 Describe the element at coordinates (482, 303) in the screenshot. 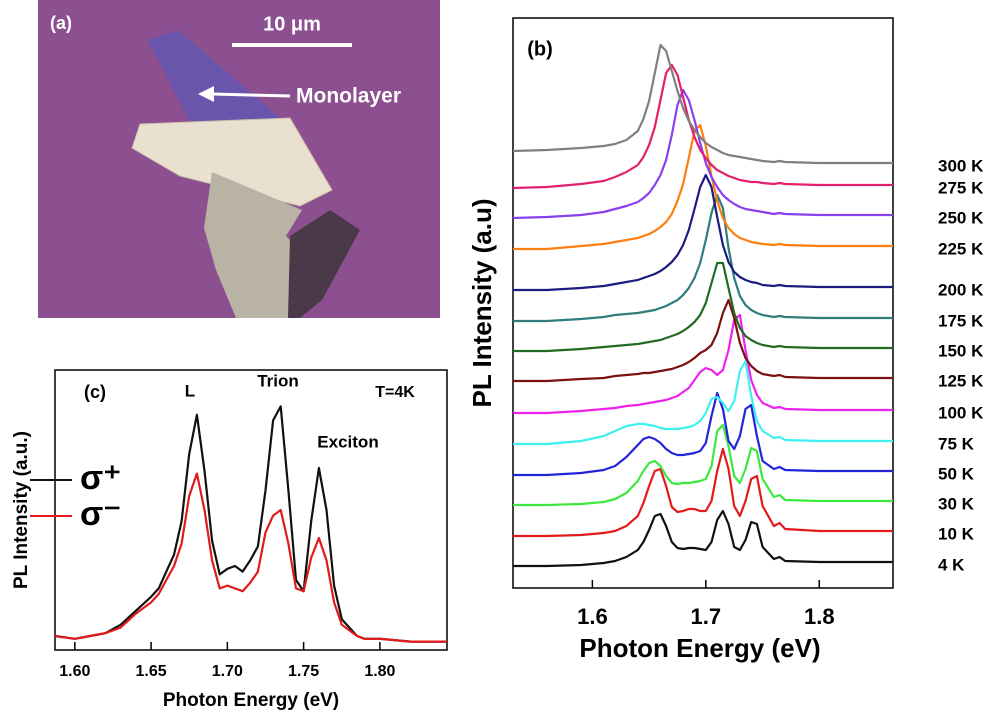

I see `y-axis-title: PL Intensity (a.u)` at that location.